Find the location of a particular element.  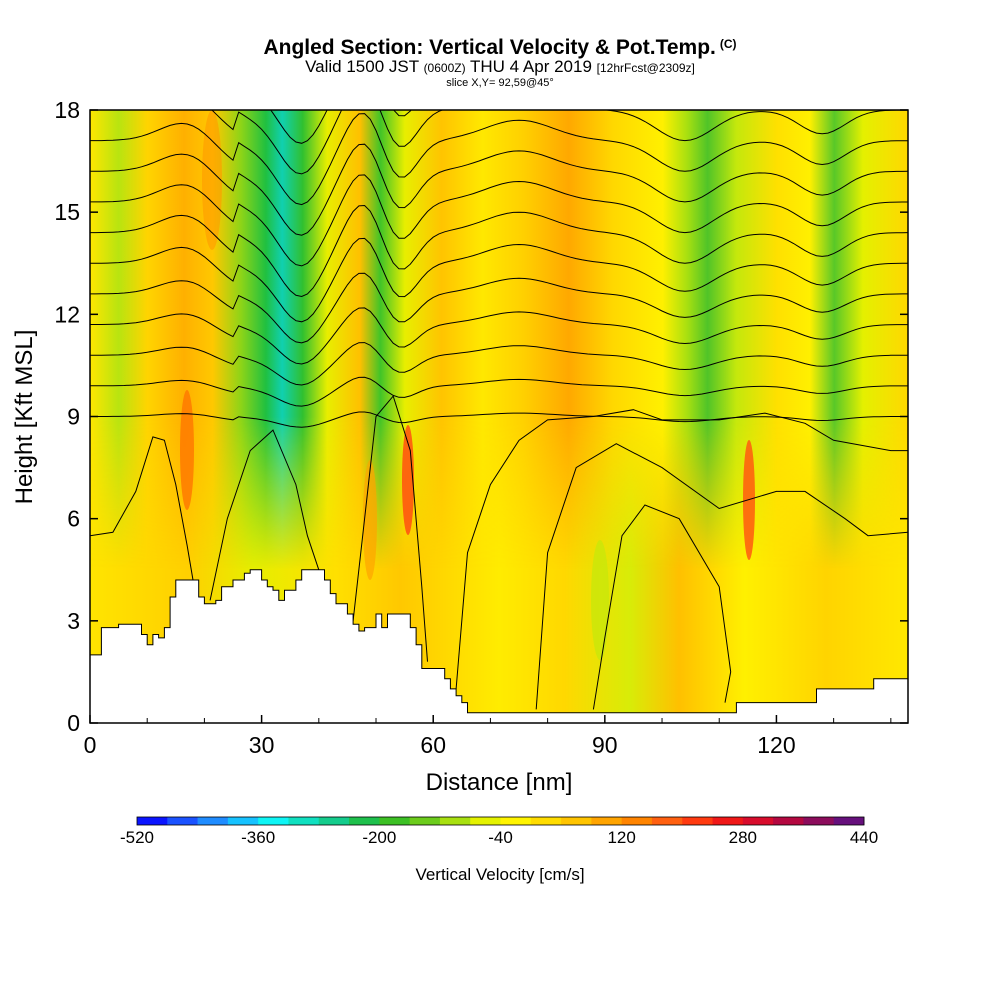

colorbar-tick-label: 280 is located at coordinates (743, 837).